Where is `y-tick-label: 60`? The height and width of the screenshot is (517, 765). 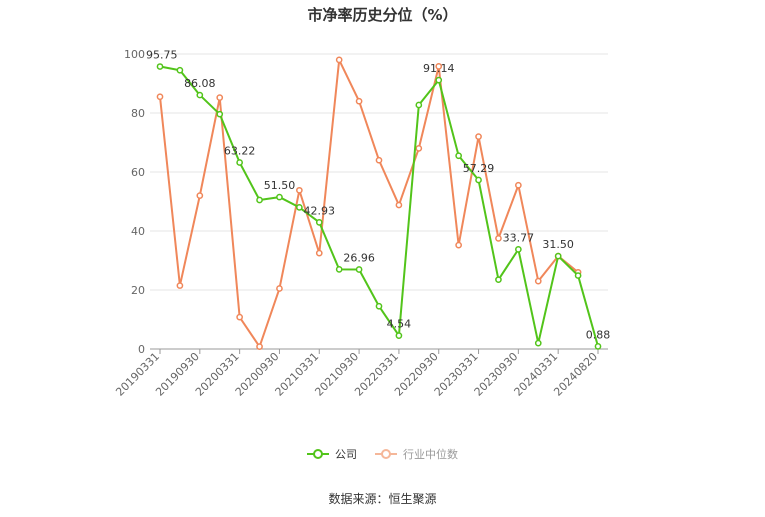 y-tick-label: 60 is located at coordinates (138, 172).